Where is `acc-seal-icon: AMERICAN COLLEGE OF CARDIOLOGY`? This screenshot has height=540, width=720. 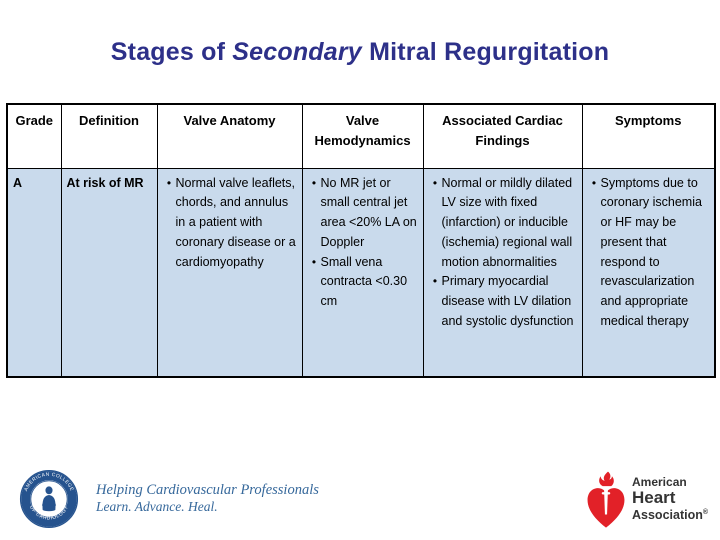 acc-seal-icon: AMERICAN COLLEGE OF CARDIOLOGY is located at coordinates (49, 499).